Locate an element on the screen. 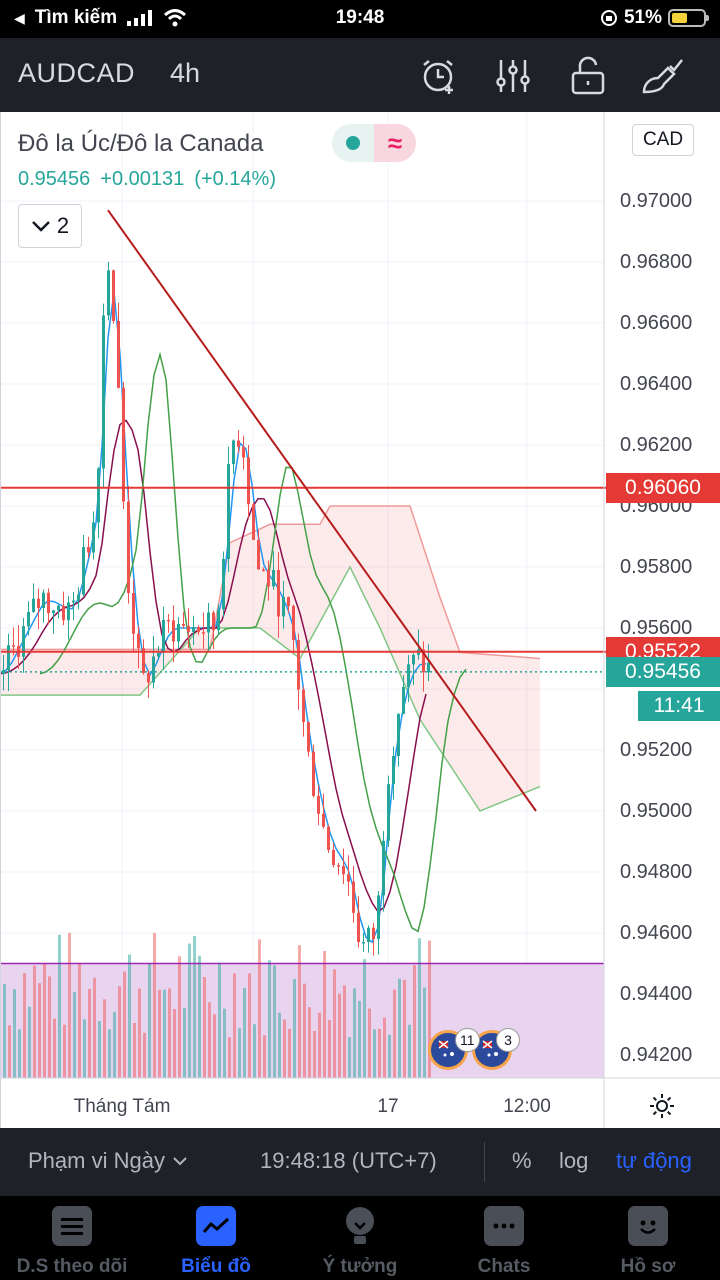 The image size is (720, 1280). drawing-tools-icon is located at coordinates (662, 76).